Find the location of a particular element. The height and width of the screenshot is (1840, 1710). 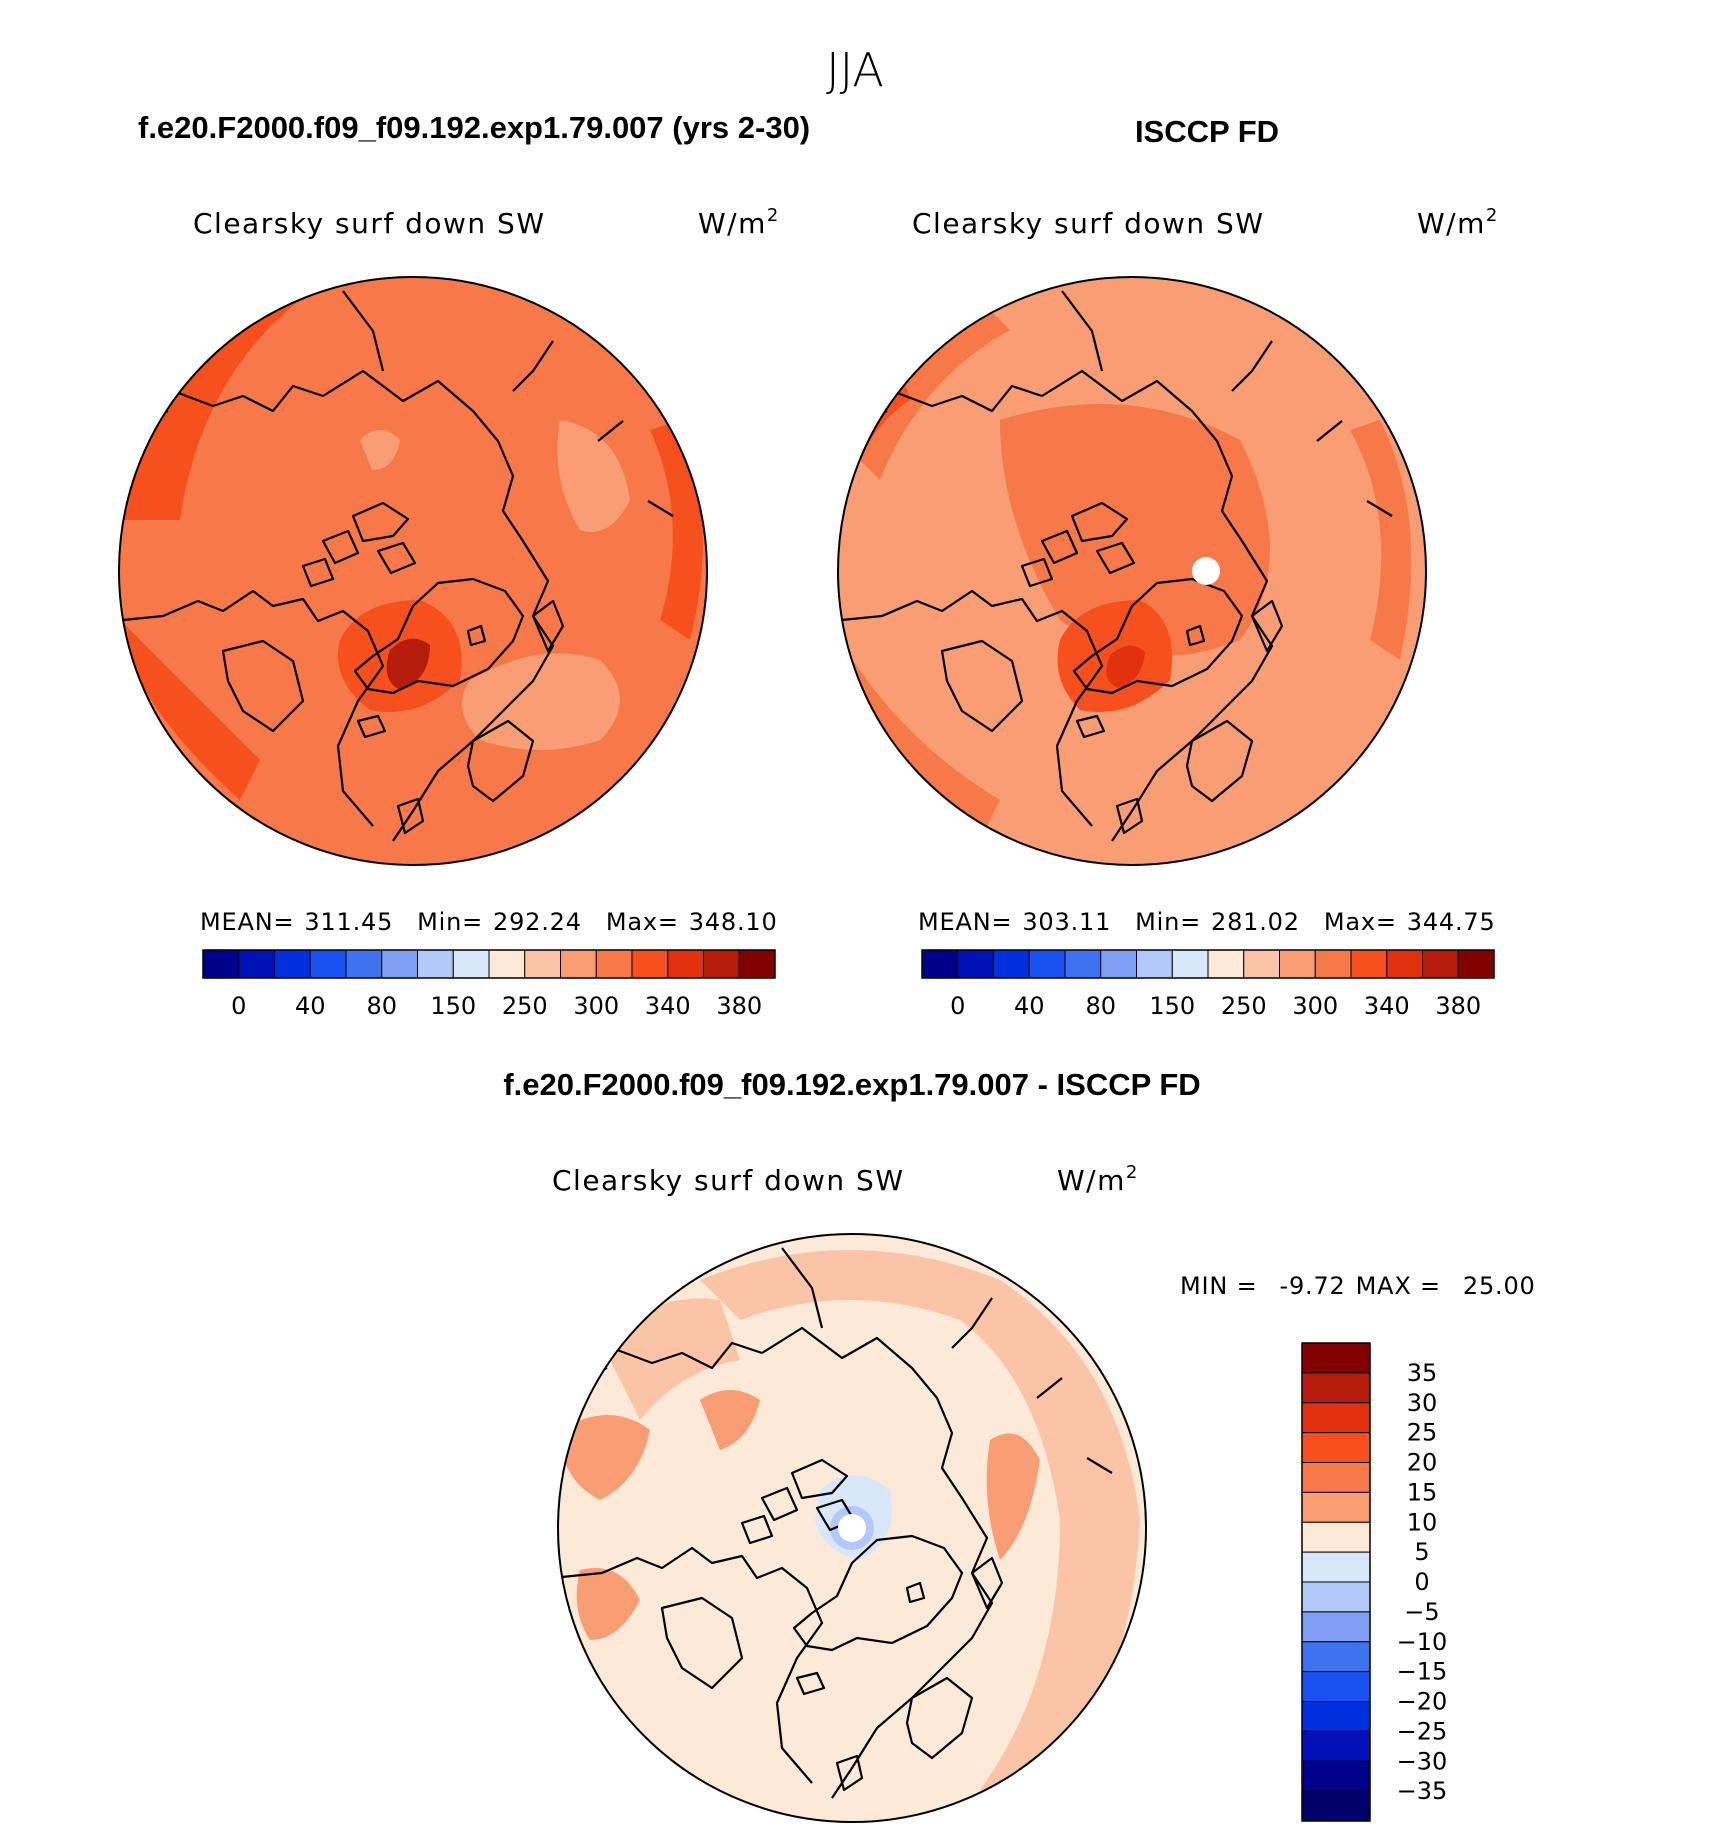

panel-obs-region-mid-pole is located at coordinates (1135, 530).